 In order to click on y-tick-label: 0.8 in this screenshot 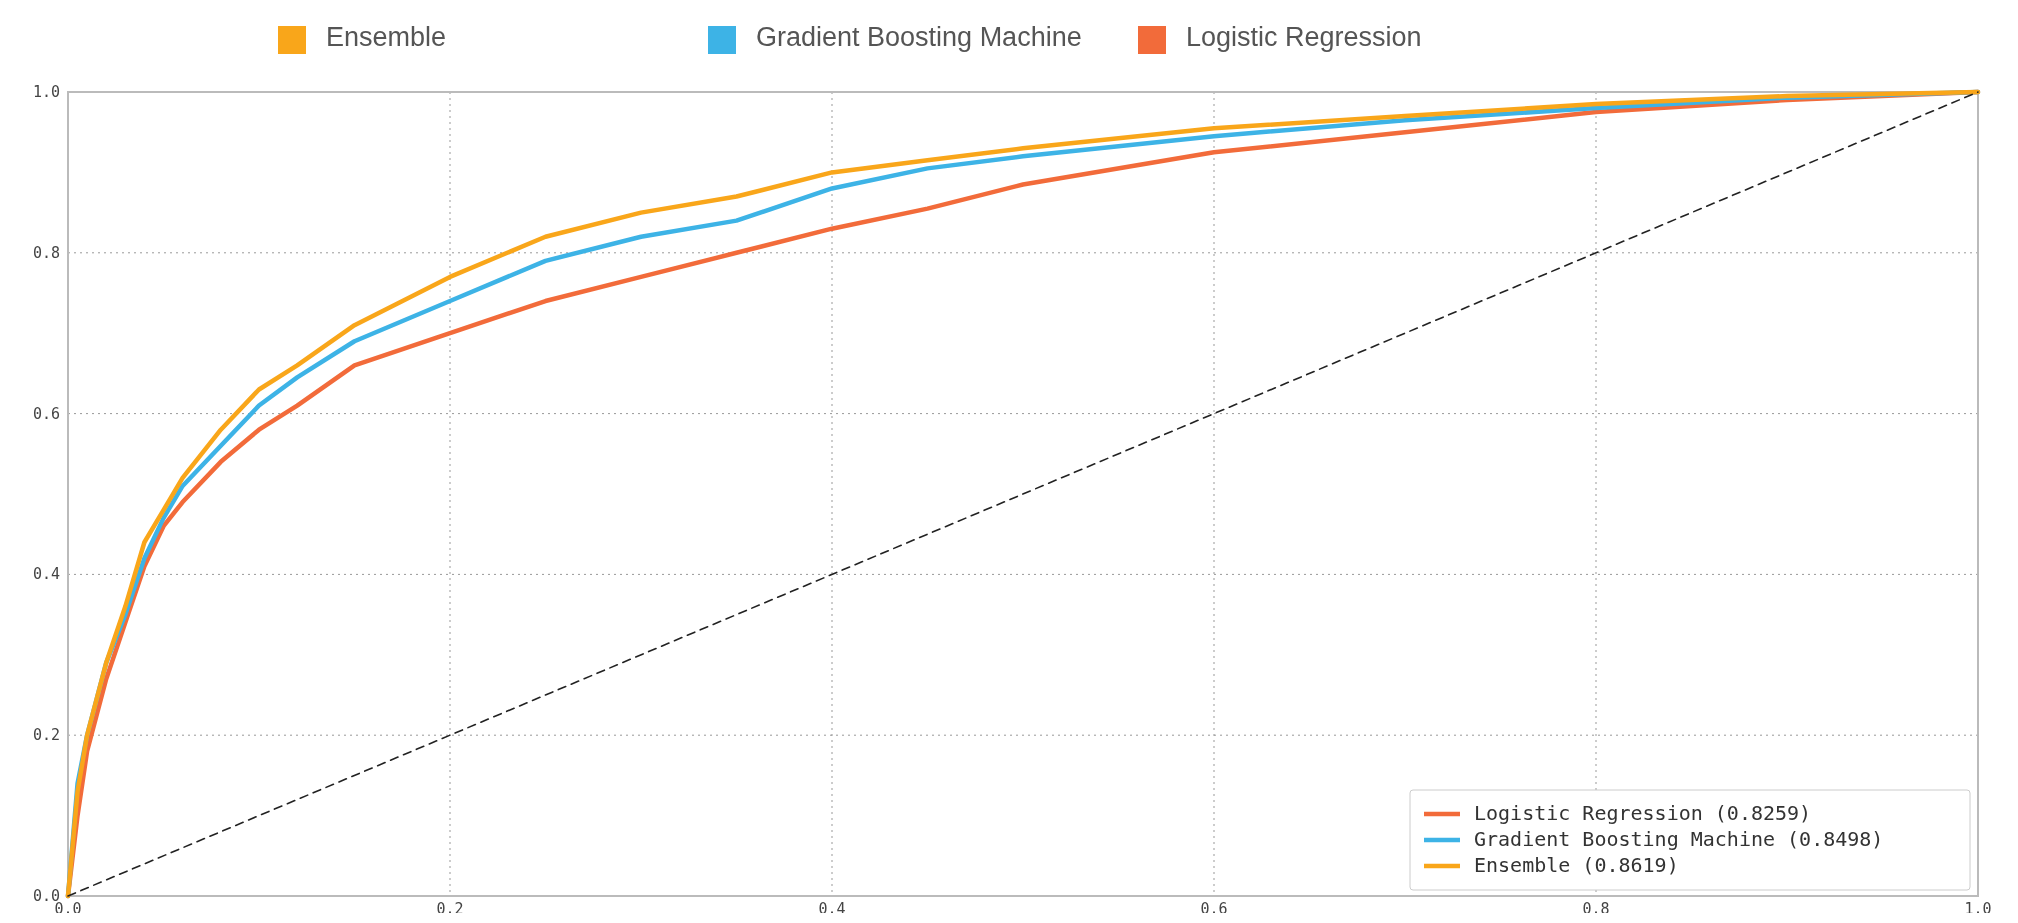, I will do `click(46, 252)`.